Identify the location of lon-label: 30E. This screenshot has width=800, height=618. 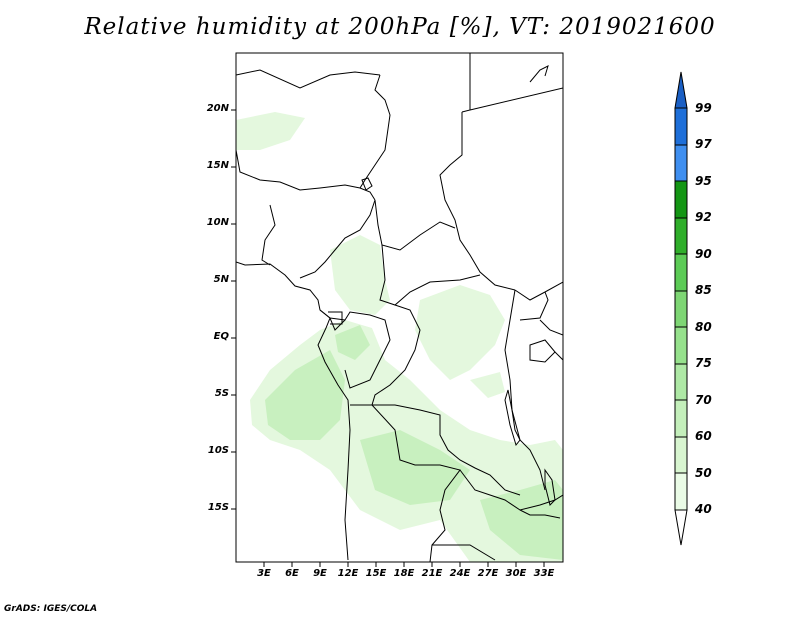
(516, 573).